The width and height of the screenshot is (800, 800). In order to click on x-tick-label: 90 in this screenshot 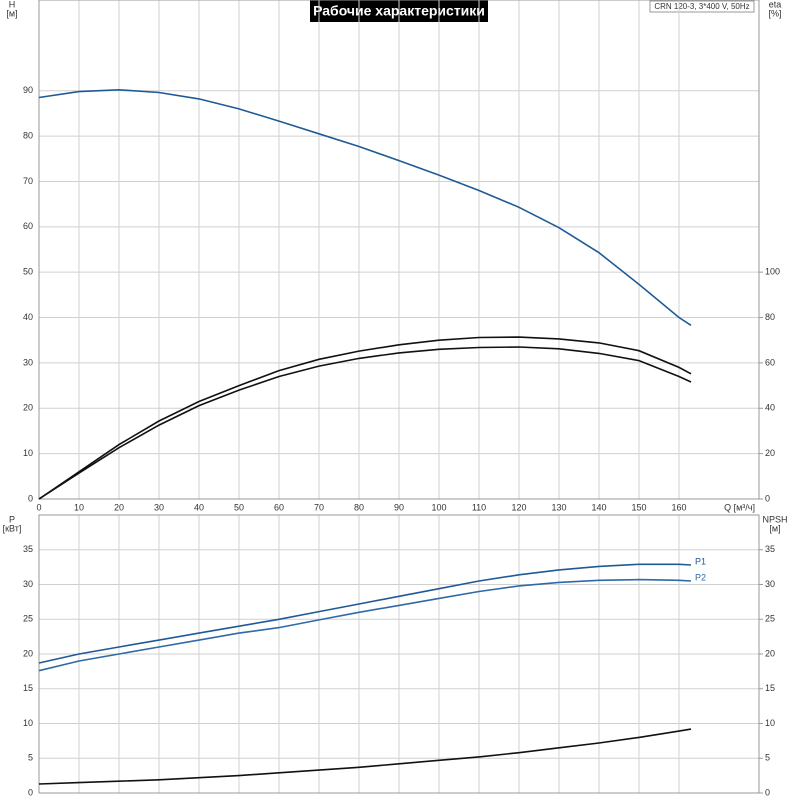, I will do `click(399, 507)`.